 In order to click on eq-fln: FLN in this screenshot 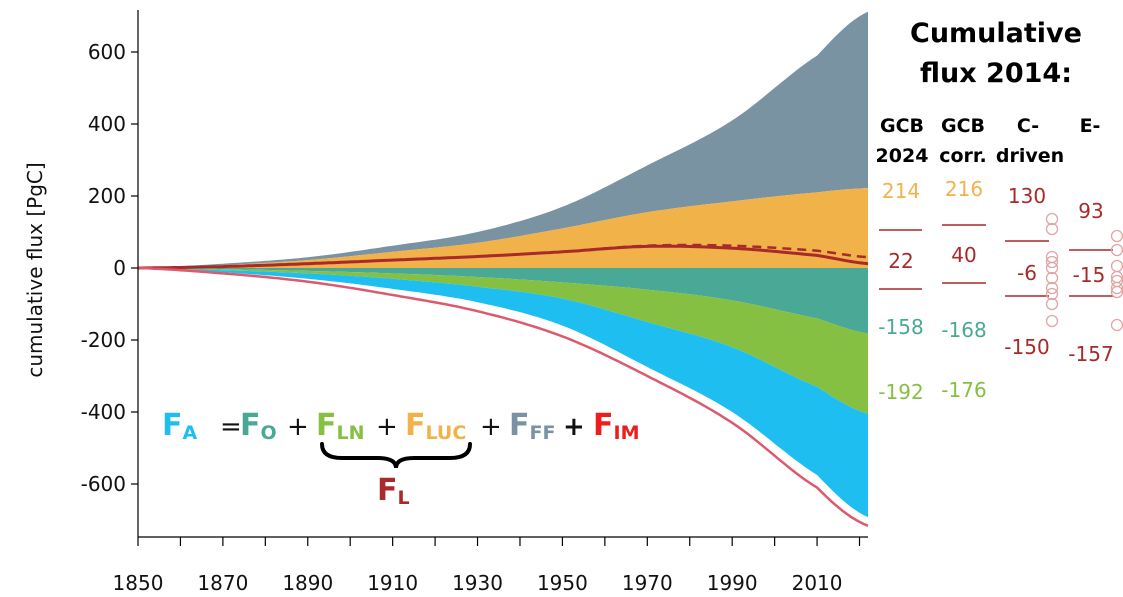, I will do `click(340, 426)`.